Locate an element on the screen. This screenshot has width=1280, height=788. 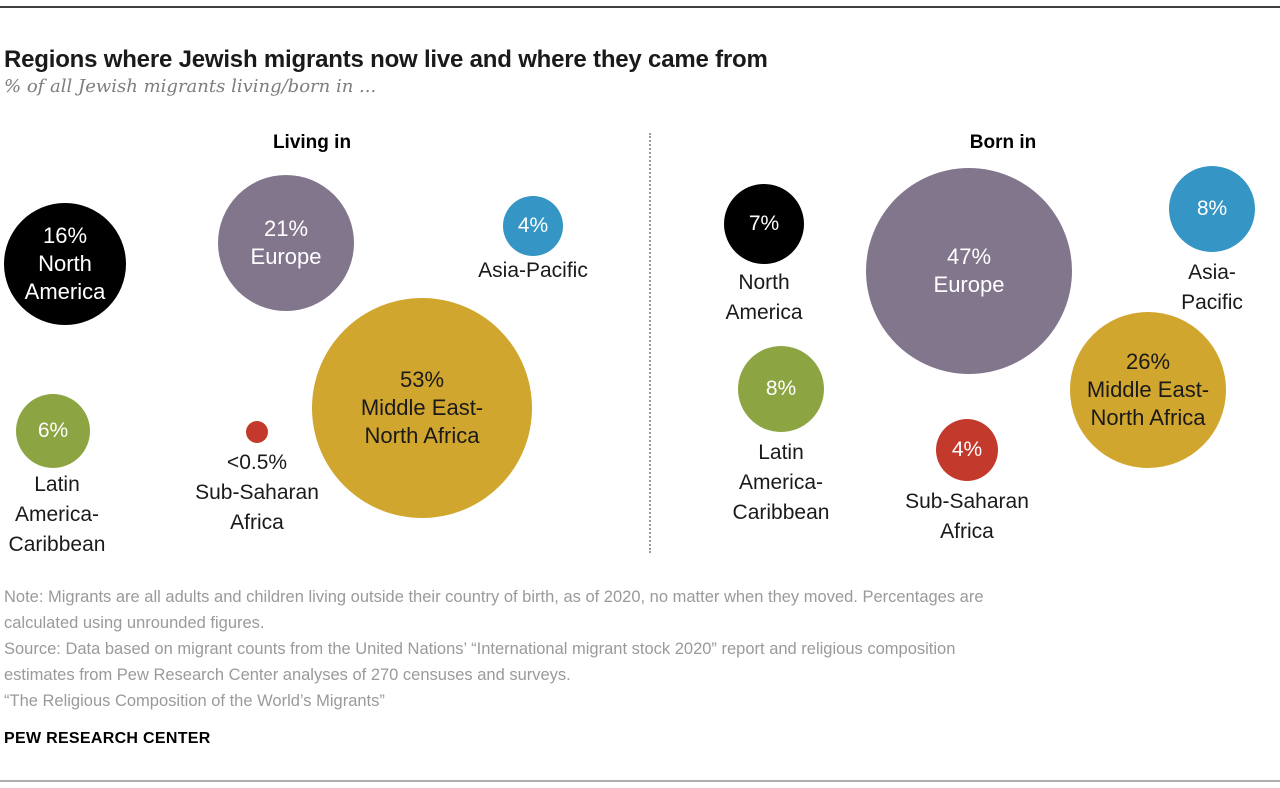
top-rule is located at coordinates (640, 7).